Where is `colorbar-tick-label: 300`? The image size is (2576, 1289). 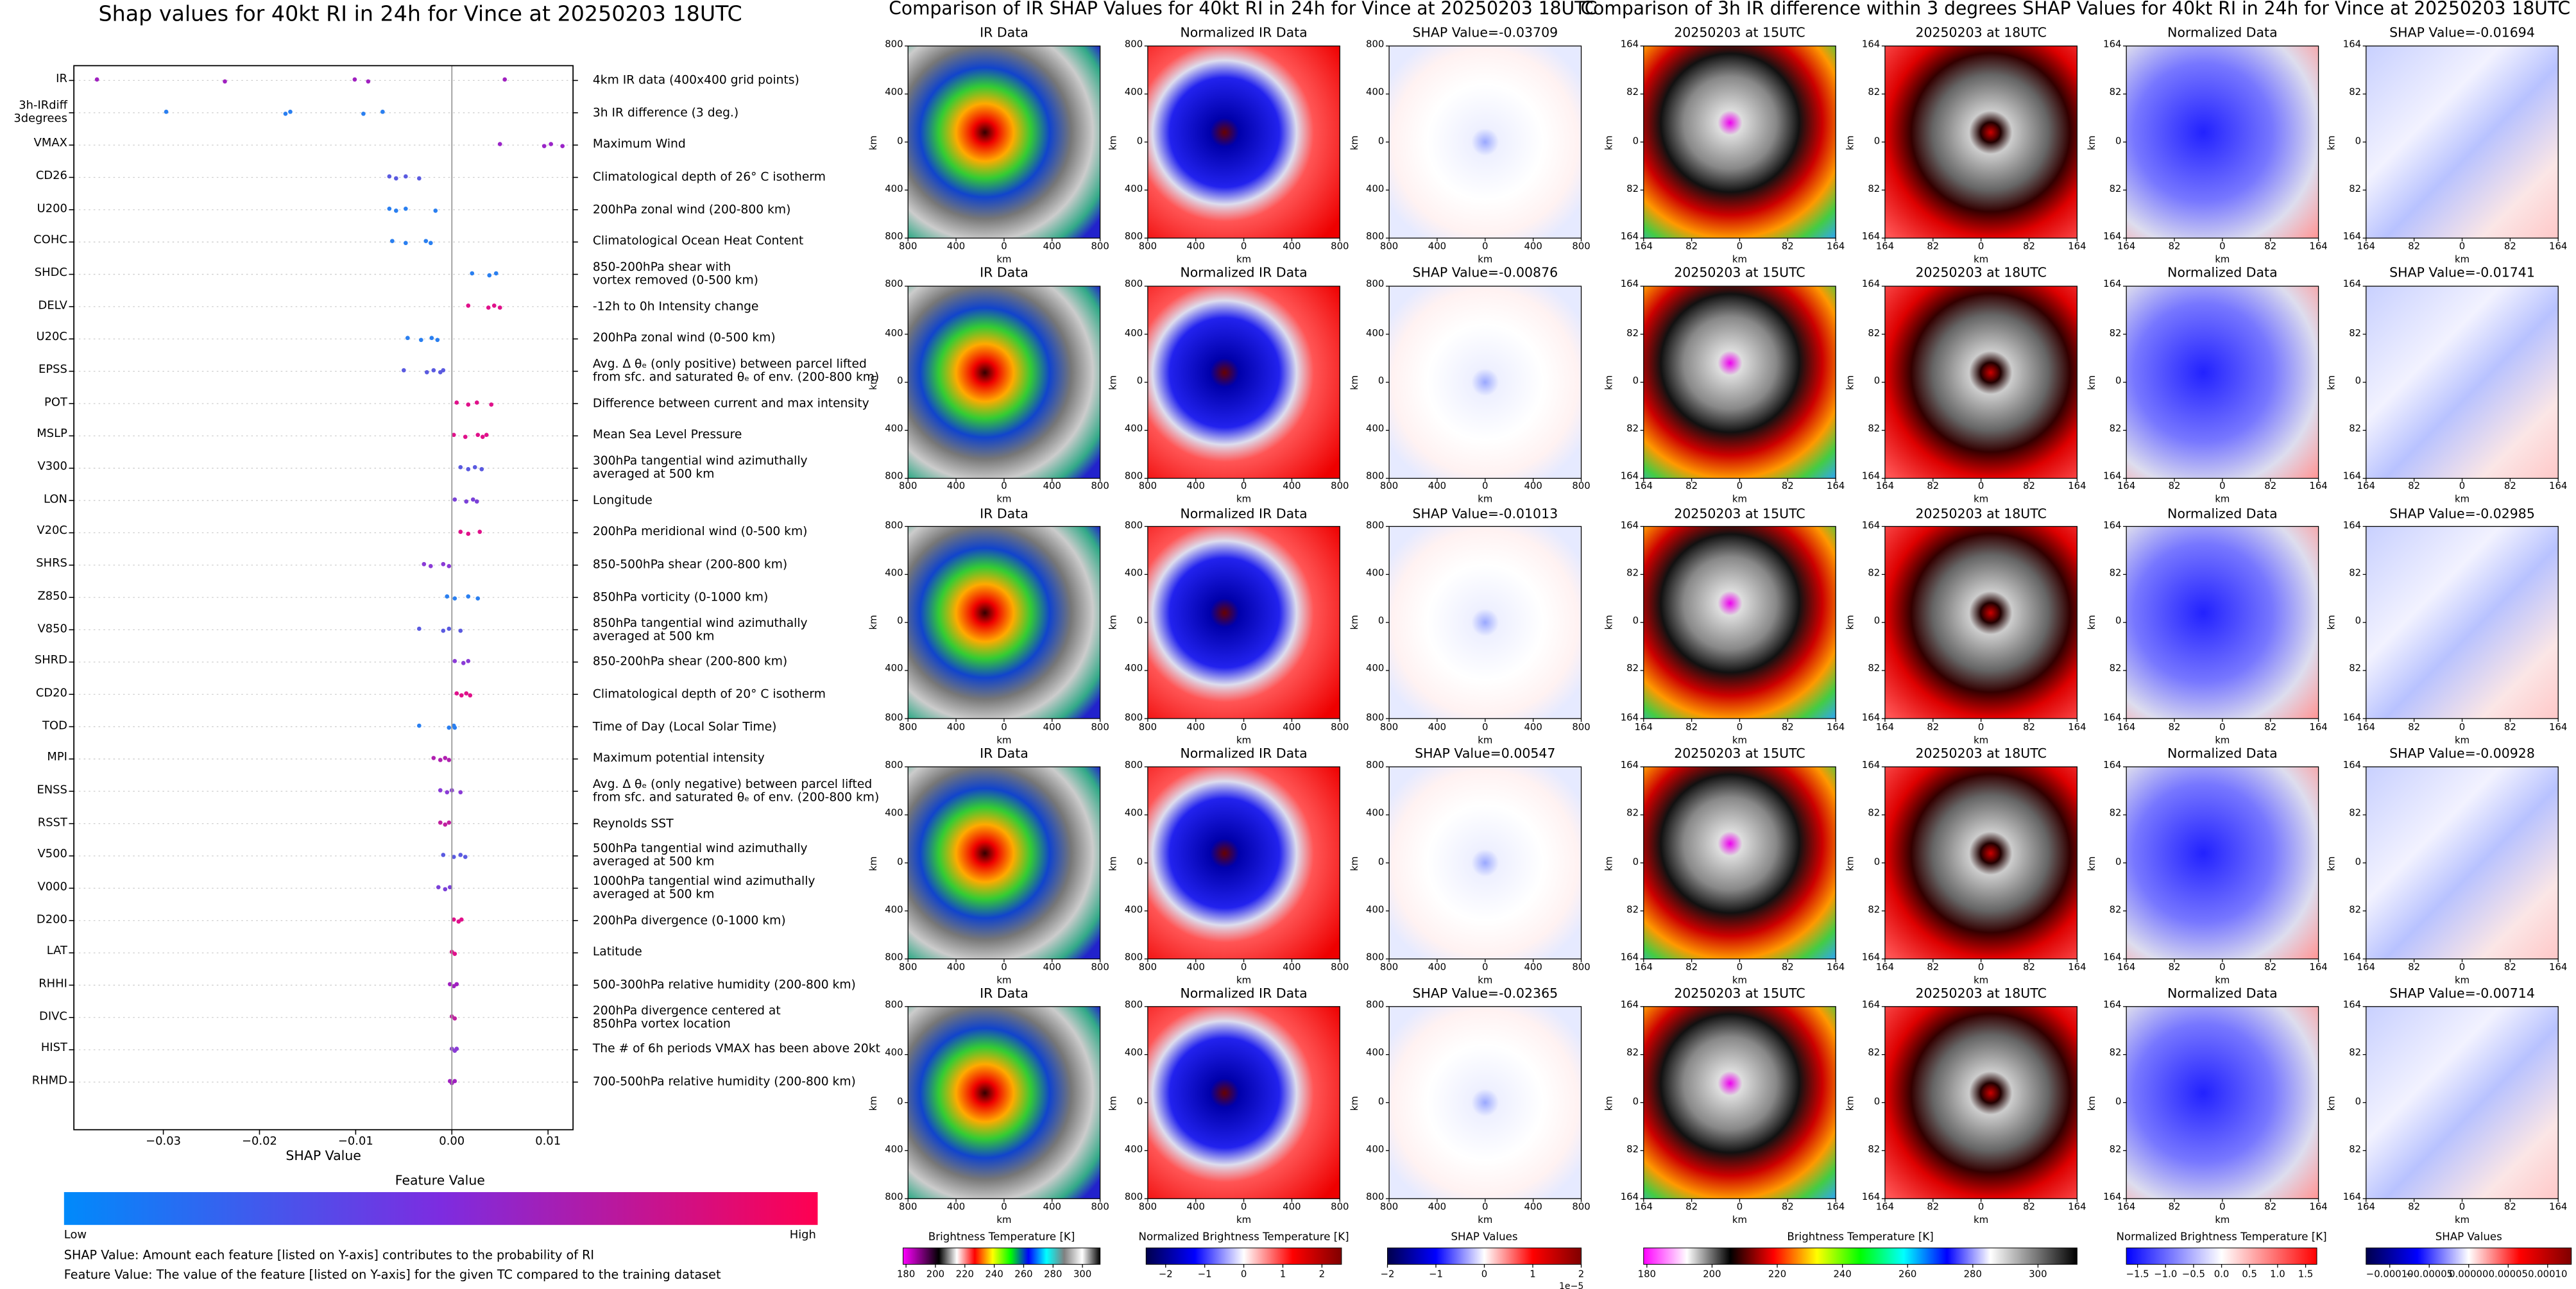 colorbar-tick-label: 300 is located at coordinates (2038, 1275).